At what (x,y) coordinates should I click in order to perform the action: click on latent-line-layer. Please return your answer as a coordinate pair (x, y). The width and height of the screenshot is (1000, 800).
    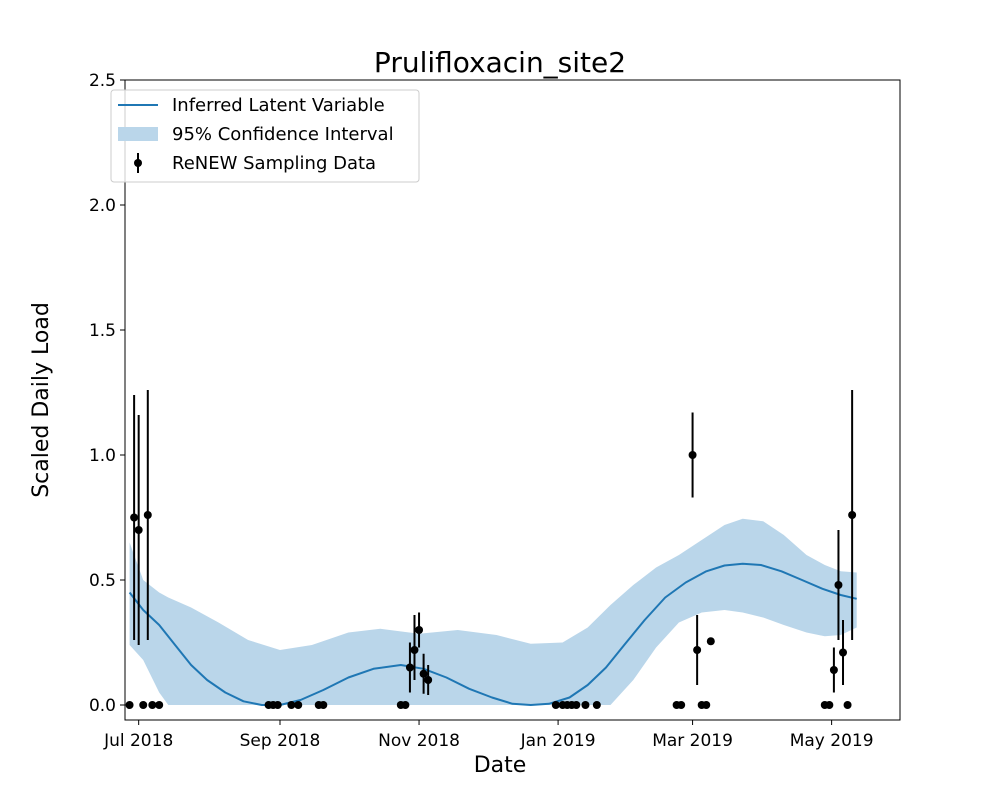
    Looking at the image, I should click on (492, 634).